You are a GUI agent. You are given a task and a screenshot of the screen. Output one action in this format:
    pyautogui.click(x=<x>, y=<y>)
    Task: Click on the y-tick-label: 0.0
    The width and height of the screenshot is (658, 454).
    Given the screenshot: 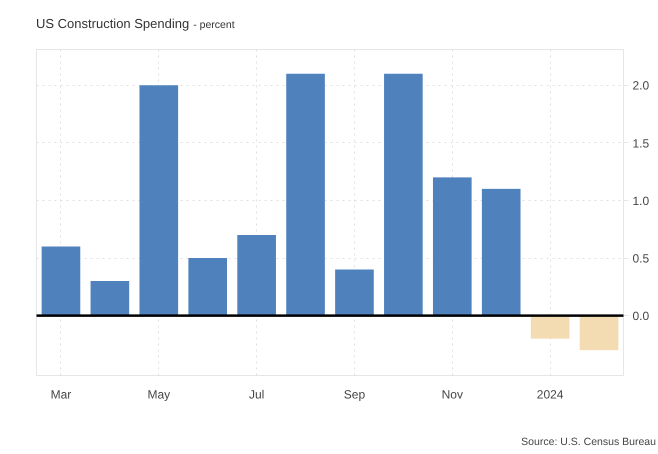 What is the action you would take?
    pyautogui.click(x=641, y=316)
    